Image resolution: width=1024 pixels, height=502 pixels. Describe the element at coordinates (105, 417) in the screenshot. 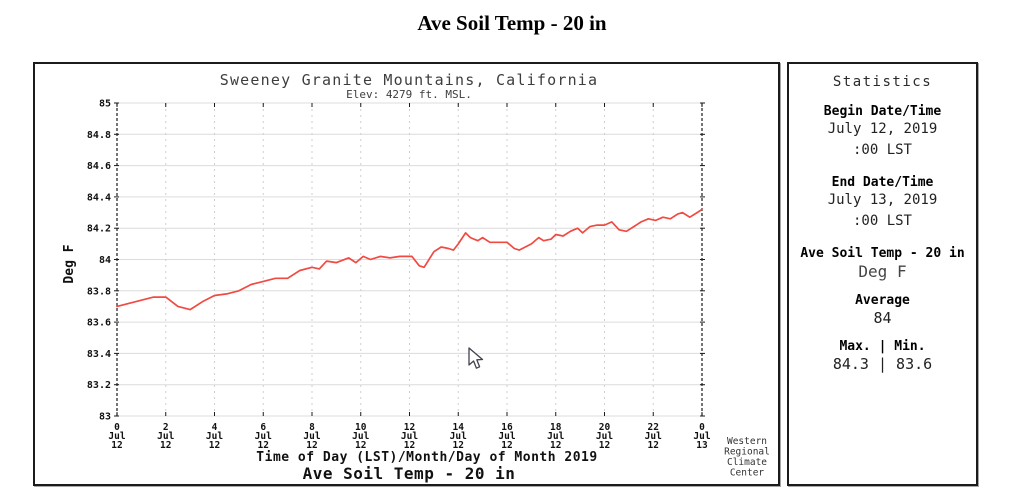

I see `y-tick-label: 83` at that location.